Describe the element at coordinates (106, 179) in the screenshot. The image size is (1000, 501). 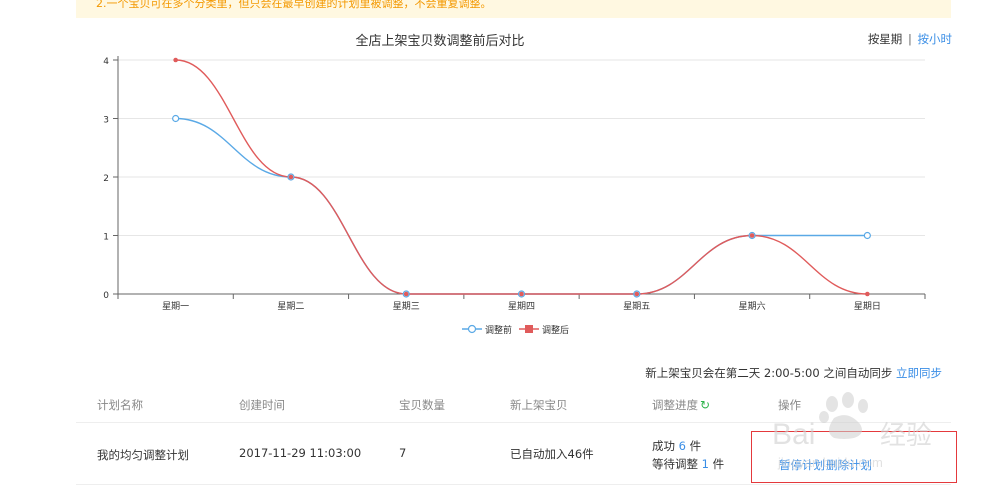
I see `y-tick-label: 2` at that location.